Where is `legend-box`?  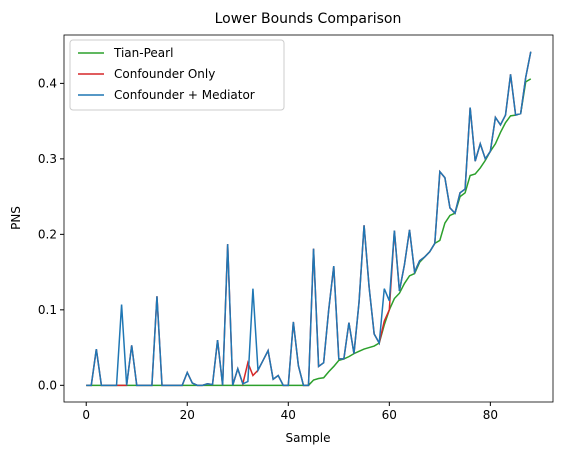 legend-box is located at coordinates (177, 75).